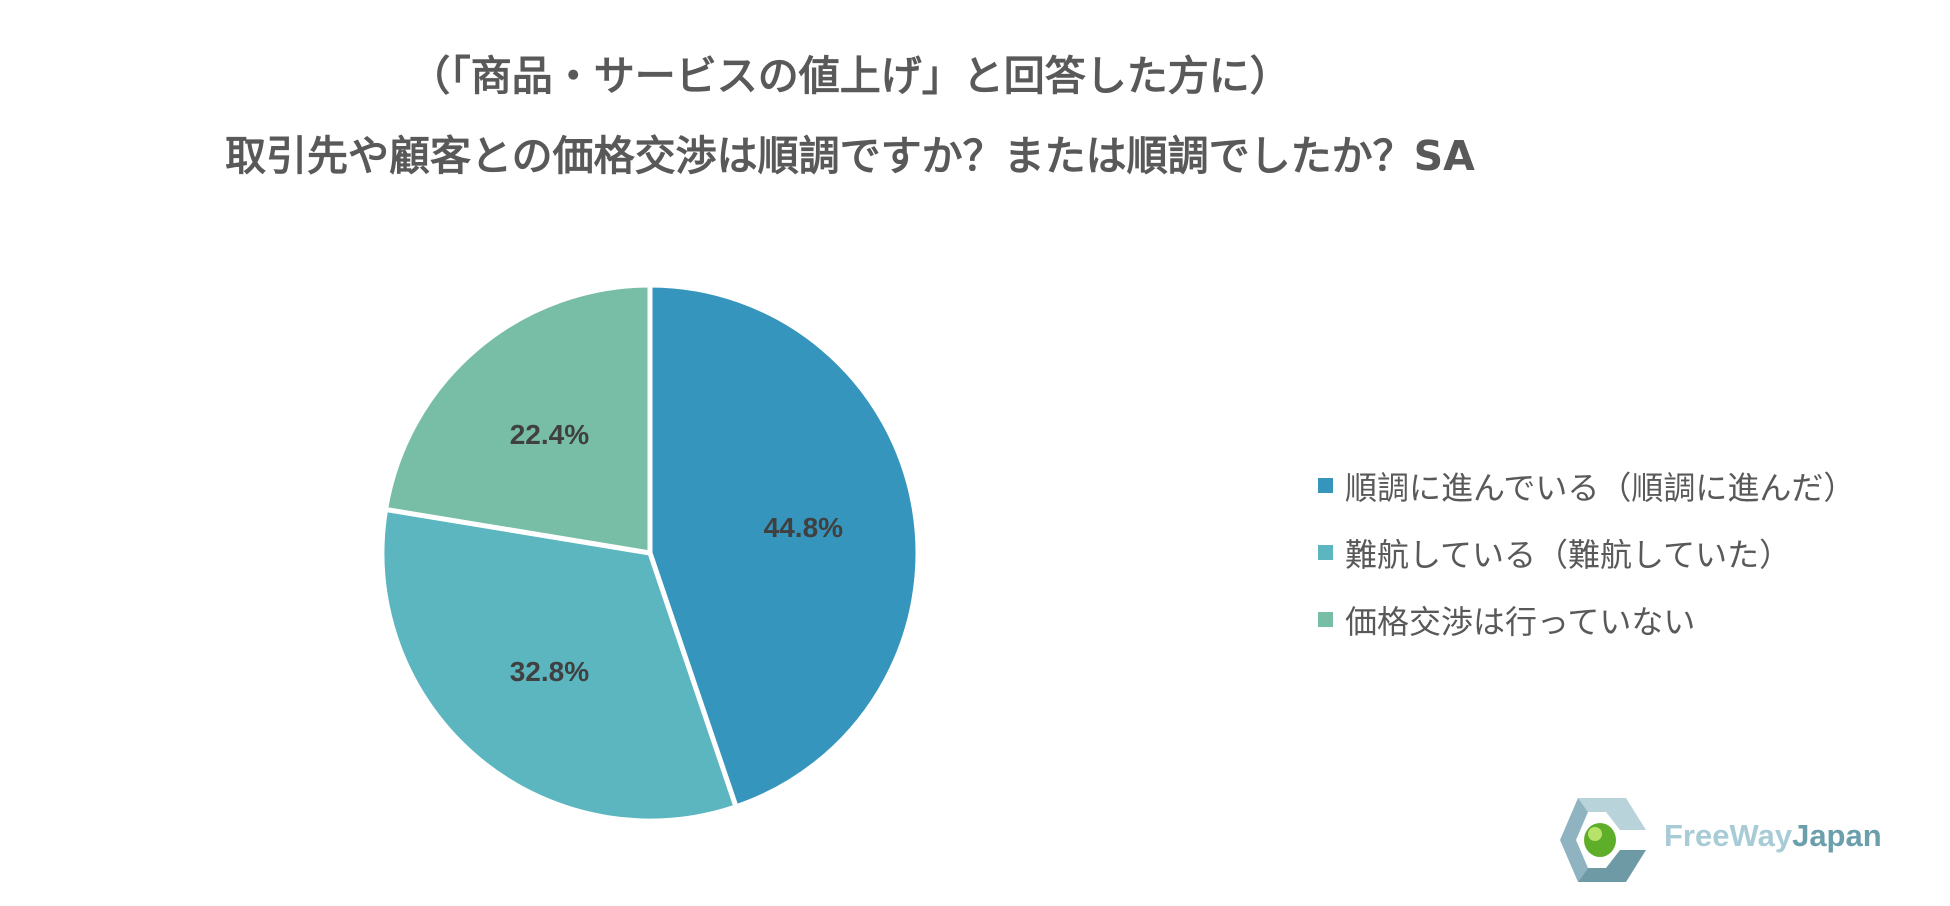 The width and height of the screenshot is (1950, 906). I want to click on logo-text: FreeWayJapan, so click(1773, 836).